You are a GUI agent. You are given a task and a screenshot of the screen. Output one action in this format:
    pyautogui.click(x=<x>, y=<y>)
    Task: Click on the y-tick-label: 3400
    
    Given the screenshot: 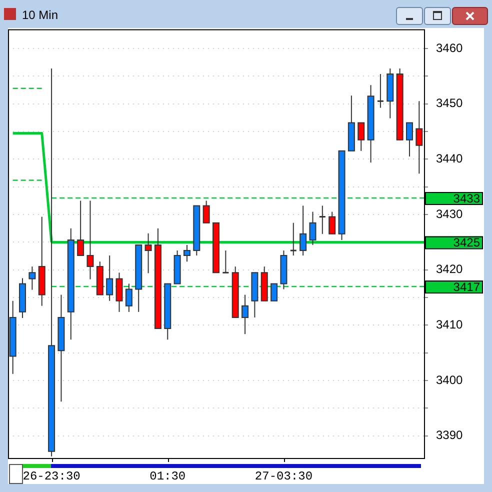 What is the action you would take?
    pyautogui.click(x=450, y=379)
    